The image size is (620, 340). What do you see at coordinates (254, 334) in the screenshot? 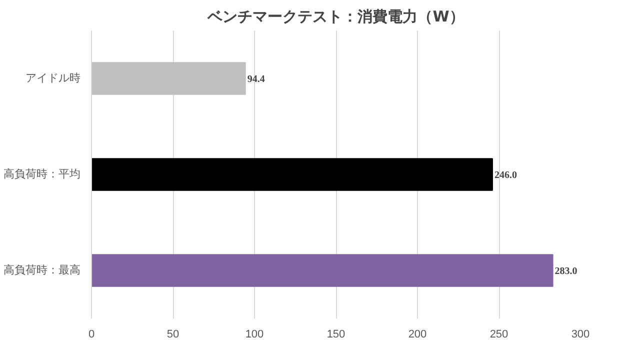
I see `x-tick-label: 100` at bounding box center [254, 334].